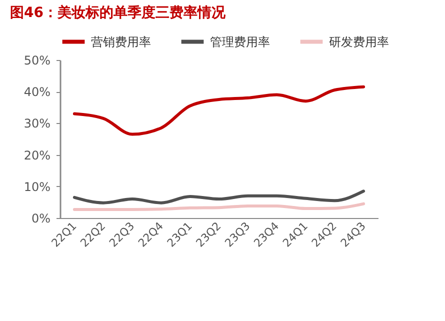 The width and height of the screenshot is (445, 321). What do you see at coordinates (37, 61) in the screenshot?
I see `y-tick-label: 50%` at bounding box center [37, 61].